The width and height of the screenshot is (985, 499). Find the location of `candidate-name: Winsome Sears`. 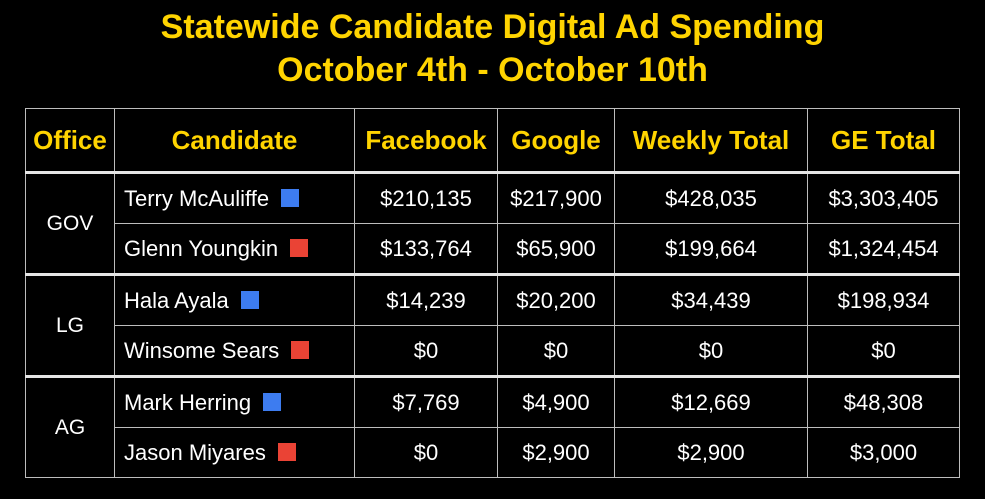

candidate-name: Winsome Sears is located at coordinates (202, 351).